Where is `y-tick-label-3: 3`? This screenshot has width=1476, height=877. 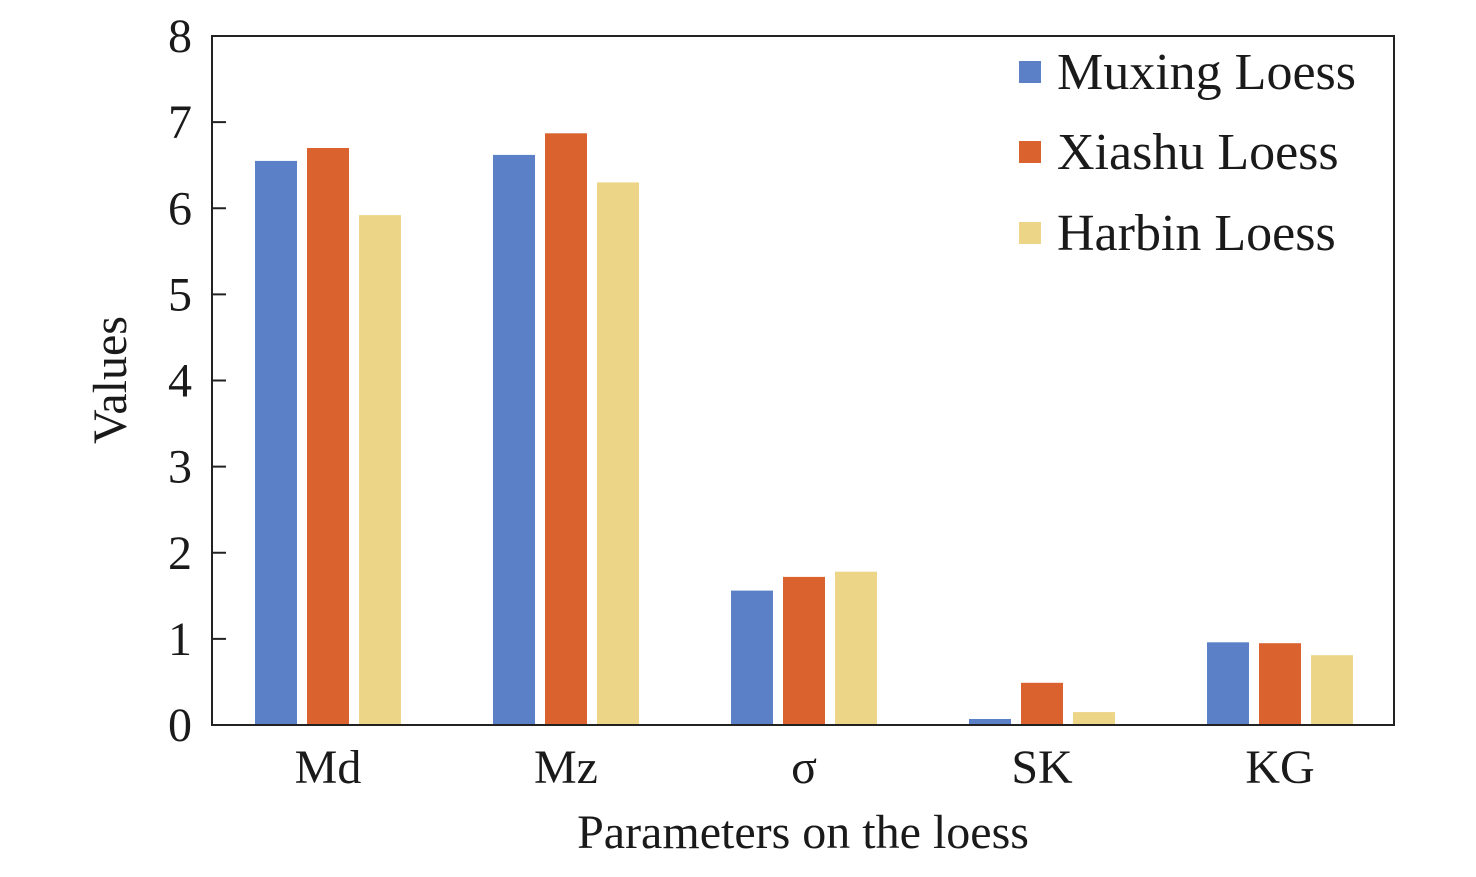
y-tick-label-3: 3 is located at coordinates (180, 467).